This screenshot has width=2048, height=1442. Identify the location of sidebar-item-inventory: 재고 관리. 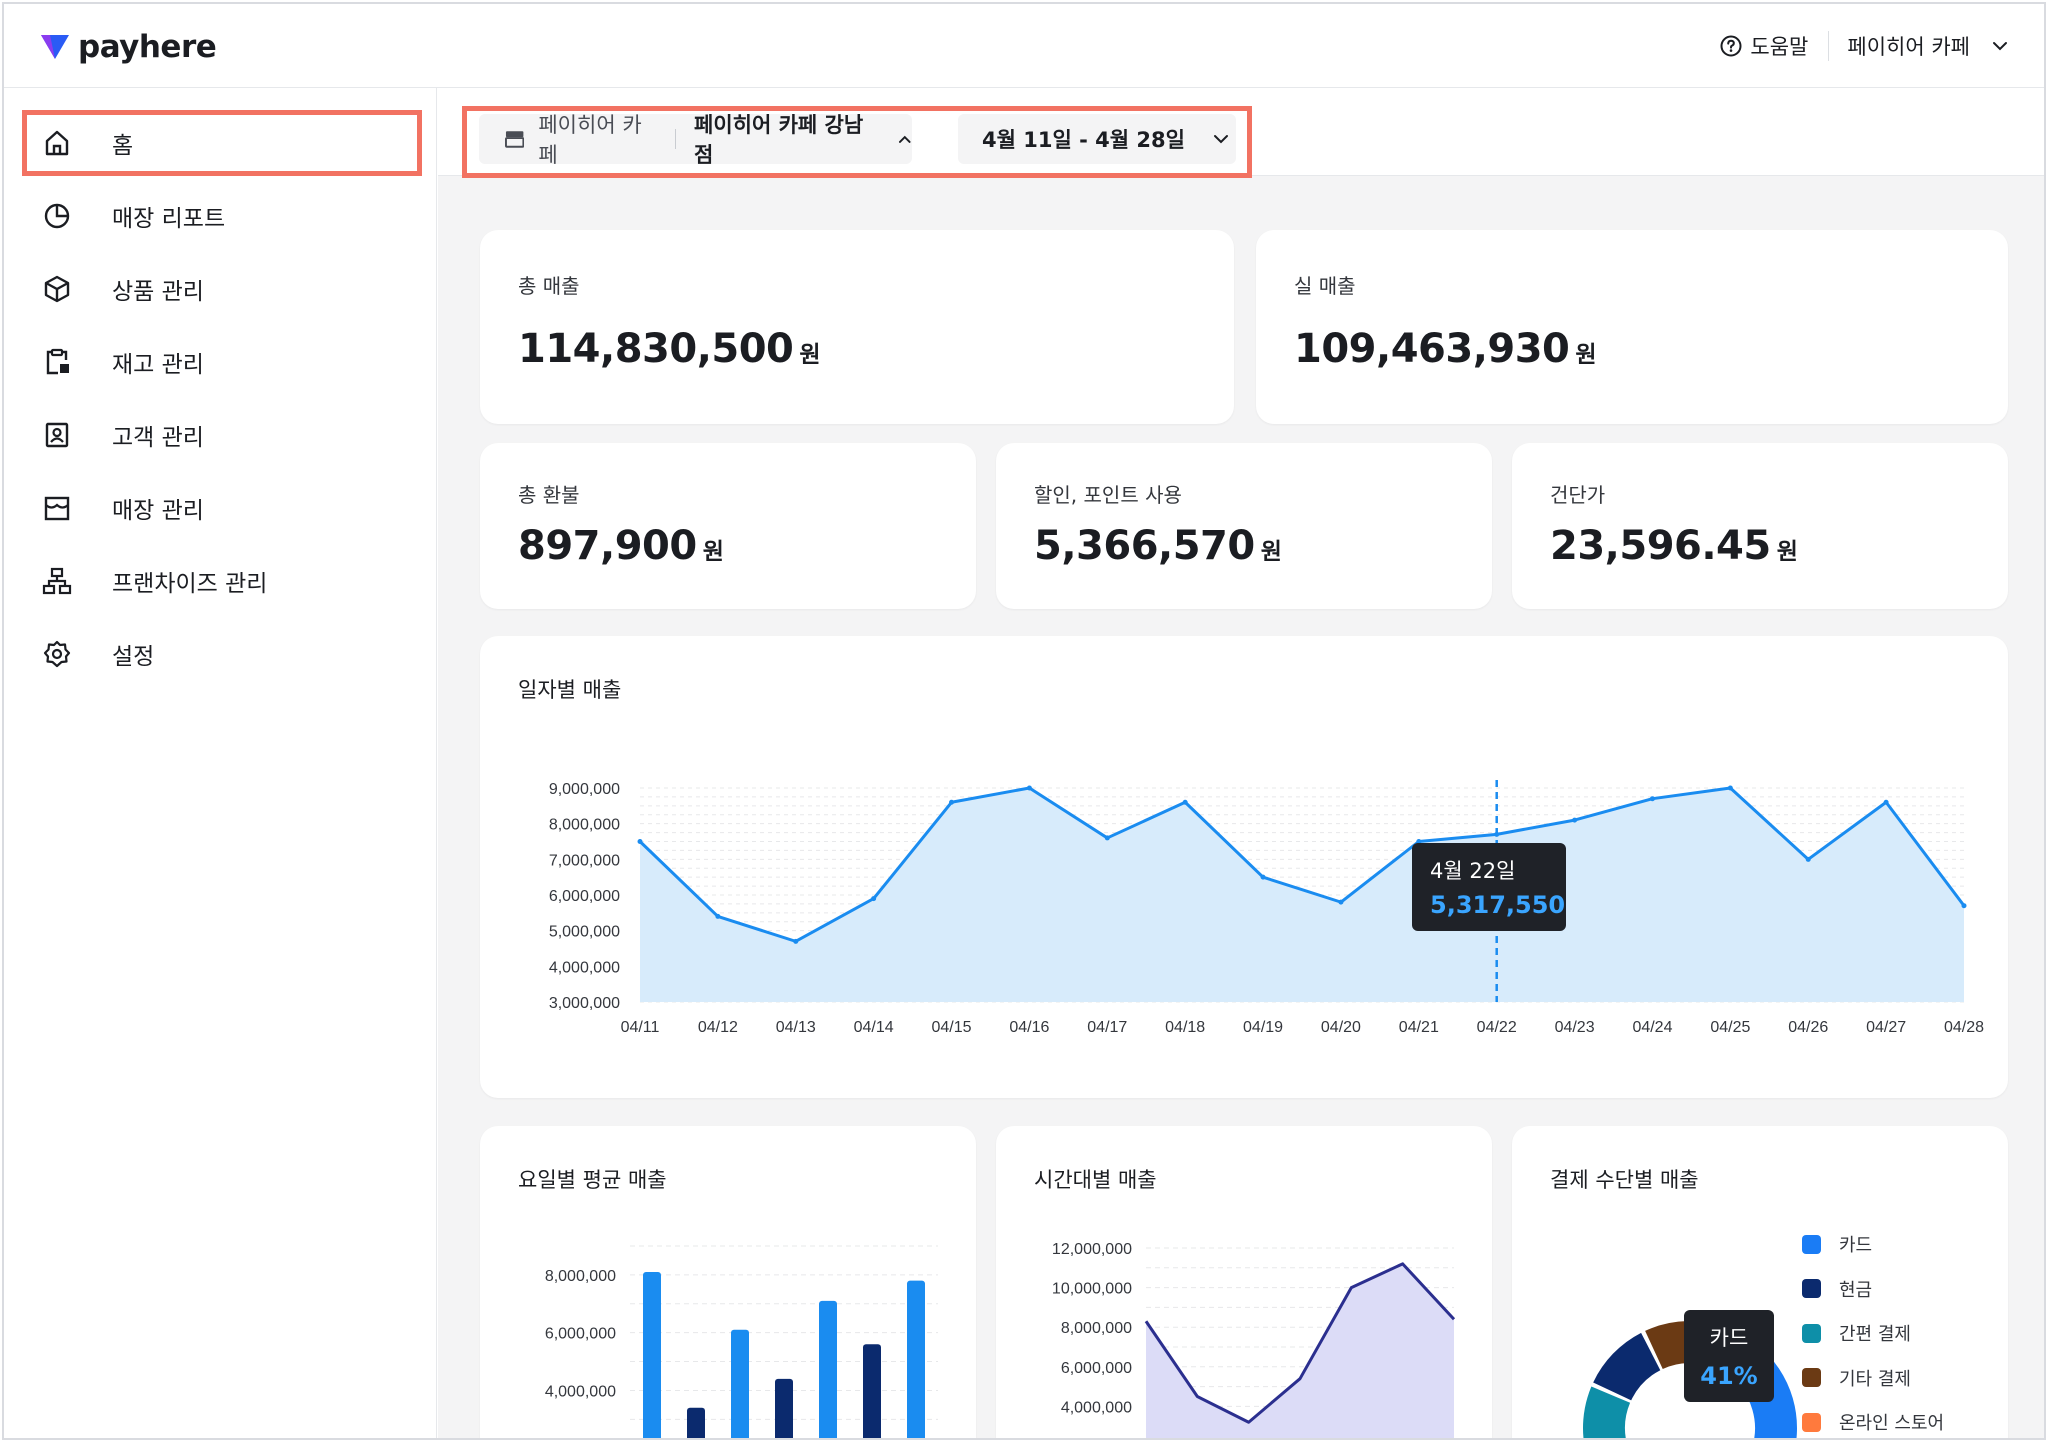
(222, 362).